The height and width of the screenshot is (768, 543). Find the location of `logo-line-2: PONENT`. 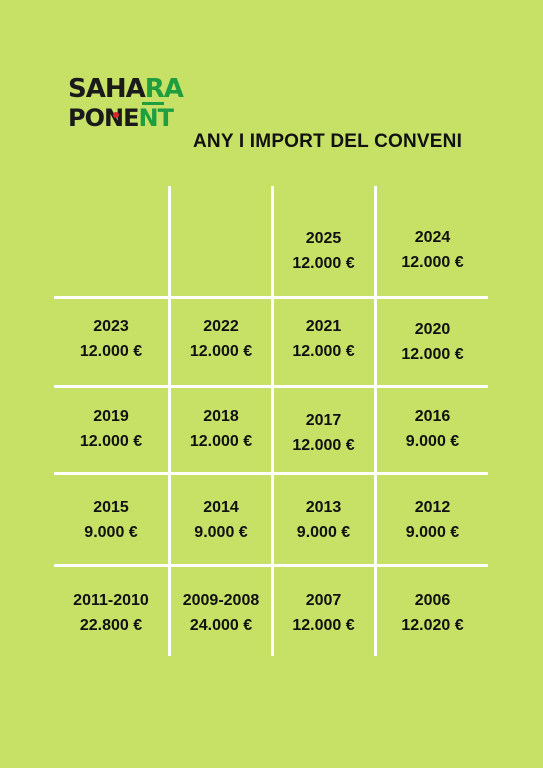

logo-line-2: PONENT is located at coordinates (121, 118).